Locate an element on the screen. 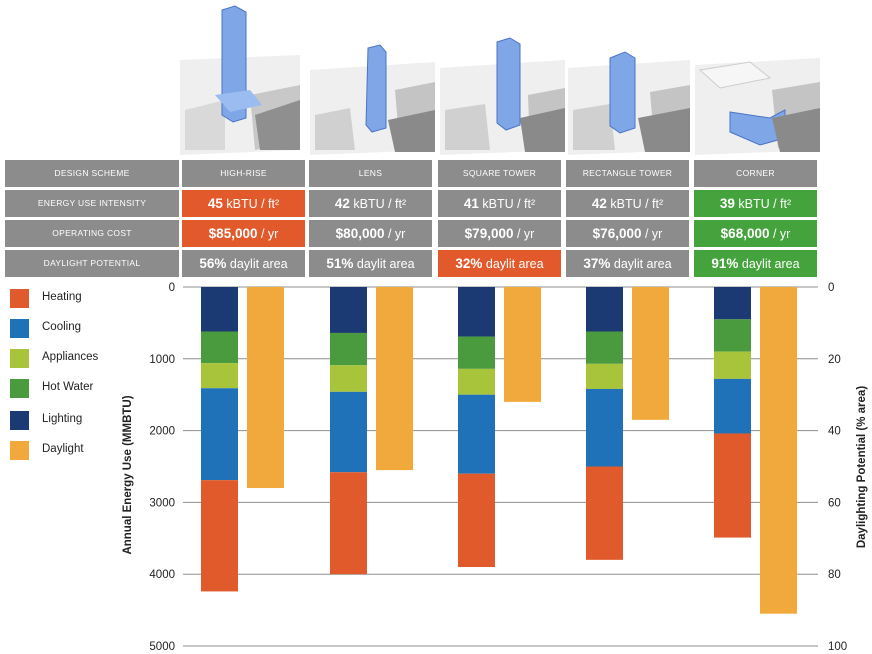 This screenshot has height=654, width=872. y2-tick-label: 80 is located at coordinates (834, 575).